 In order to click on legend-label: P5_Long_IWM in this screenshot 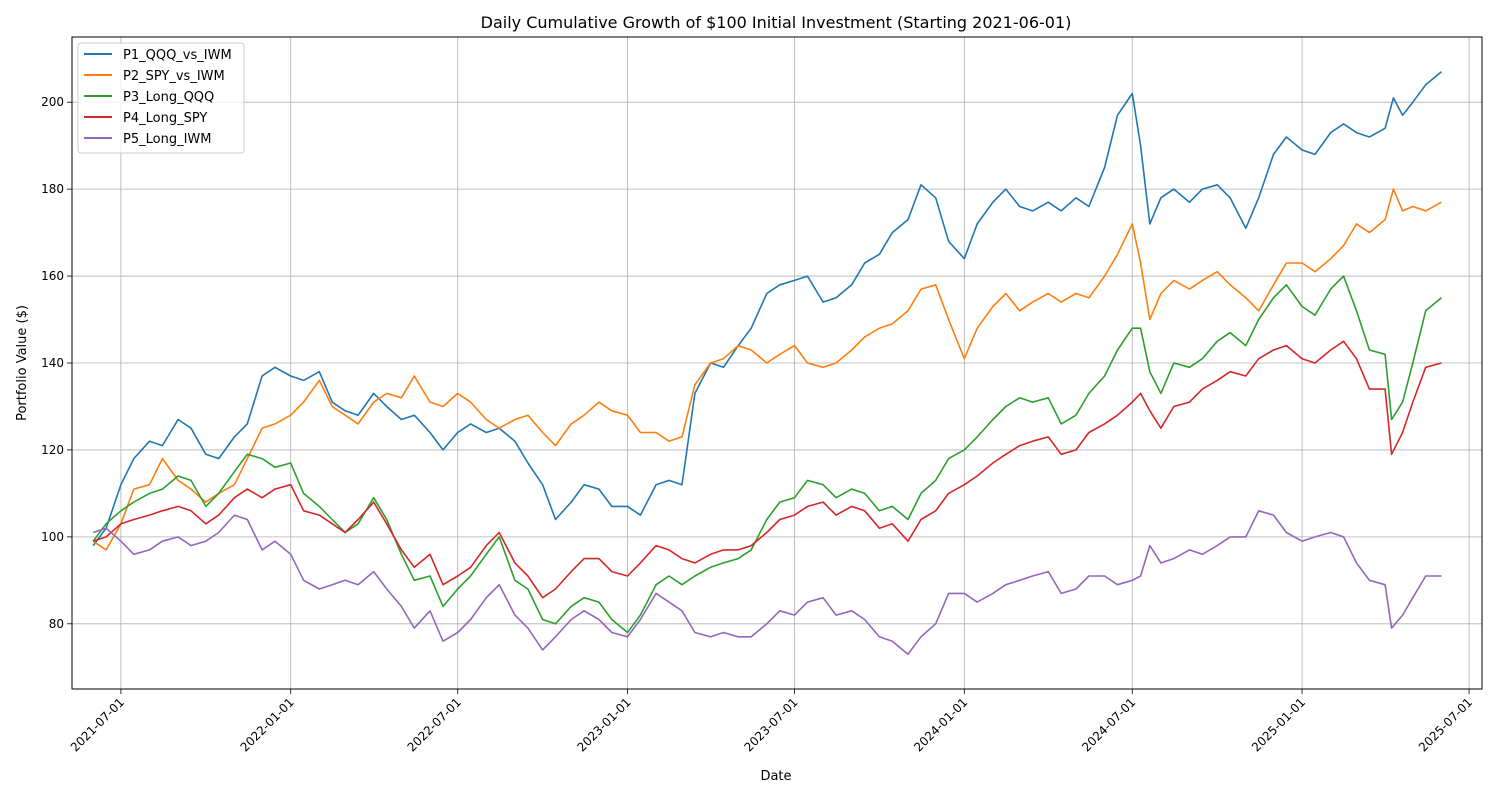, I will do `click(167, 139)`.